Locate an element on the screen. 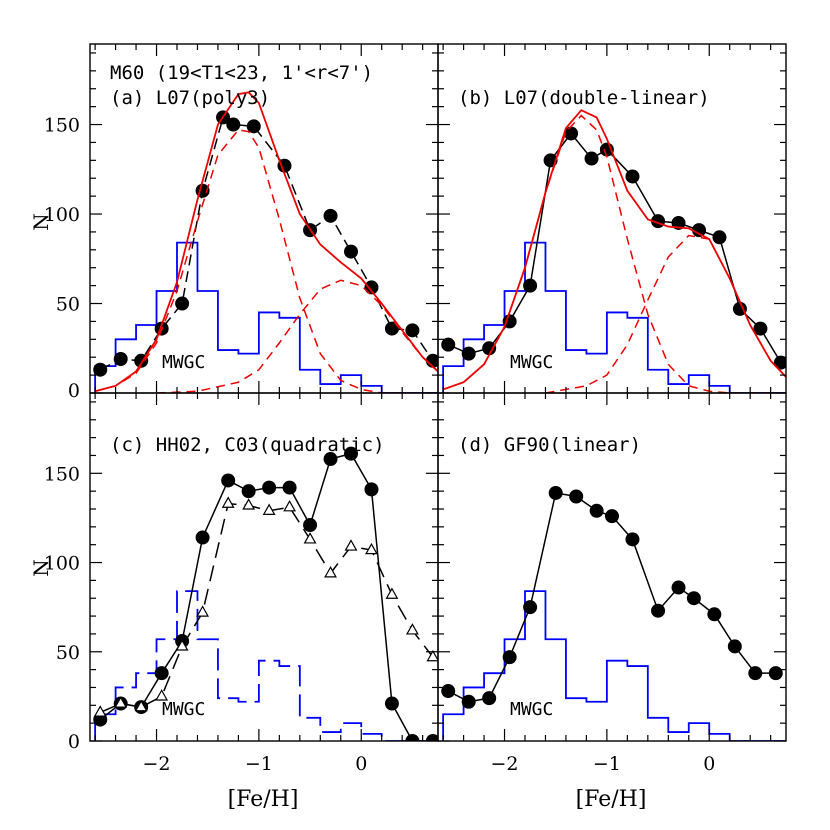 The width and height of the screenshot is (830, 830). mwgc-label-b: MWGC is located at coordinates (531, 362).